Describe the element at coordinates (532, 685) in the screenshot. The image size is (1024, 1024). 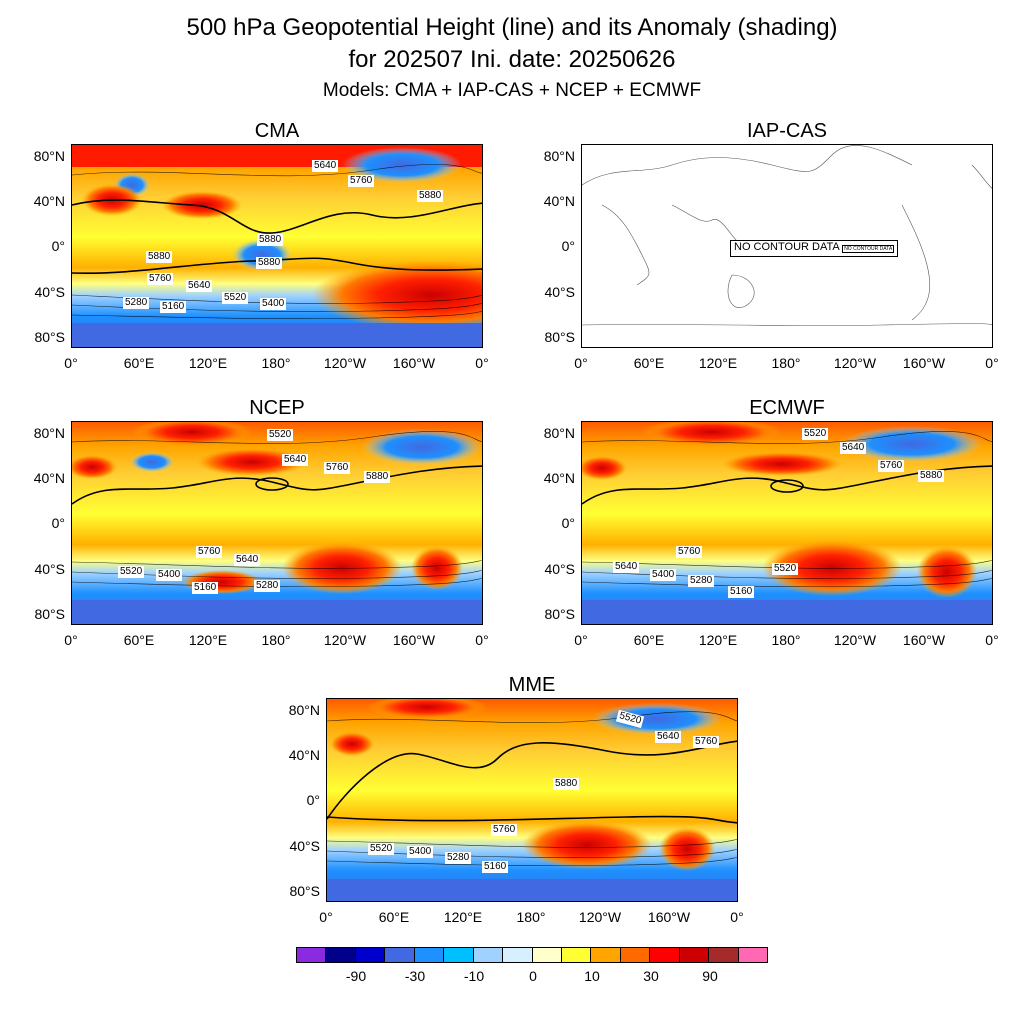
I see `panel-title-mme: MME` at that location.